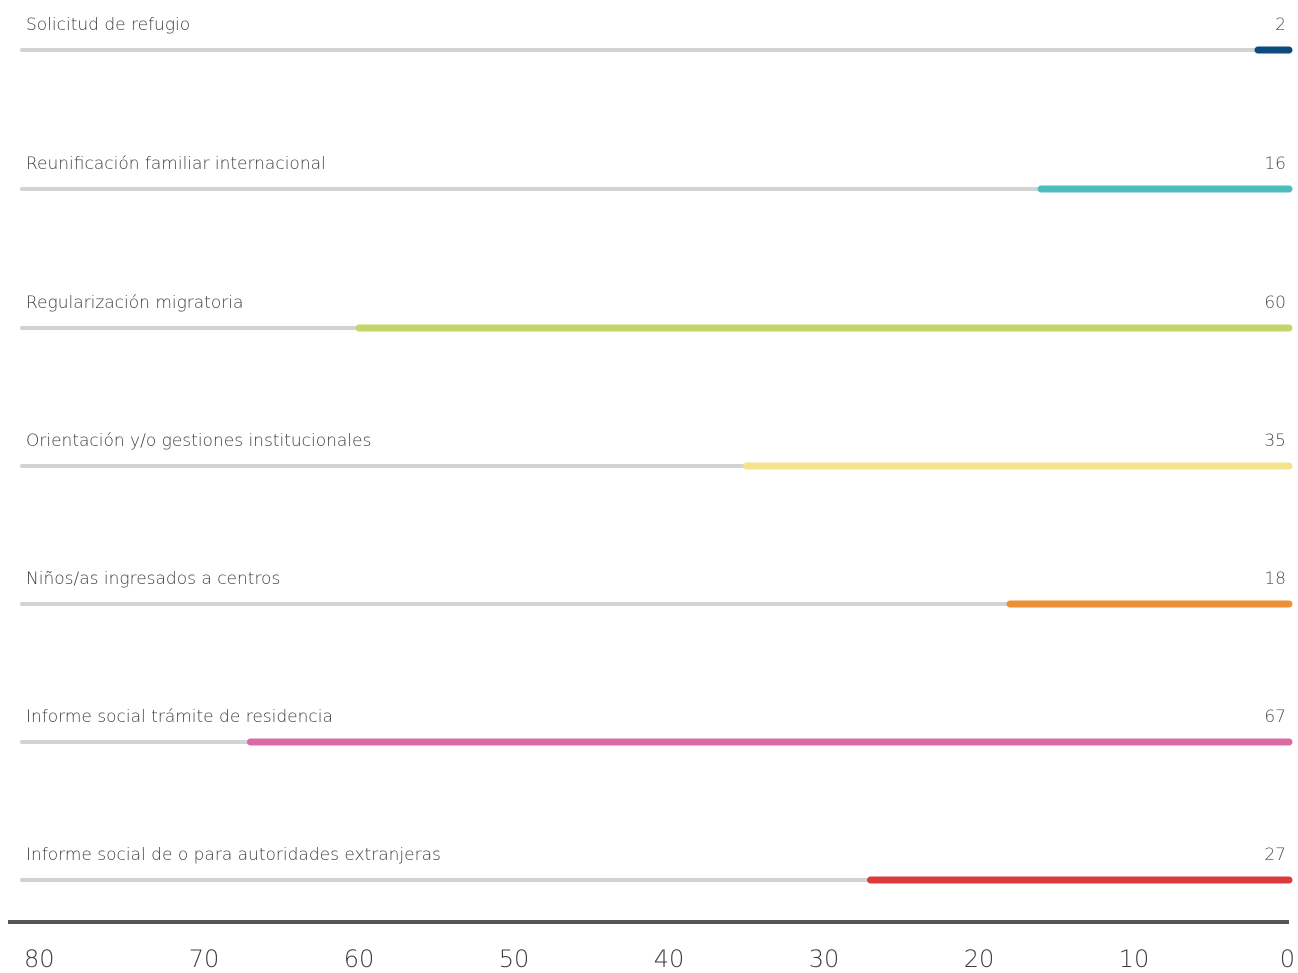 The height and width of the screenshot is (973, 1298). I want to click on bar-category-label: Solicitud de refugio, so click(108, 25).